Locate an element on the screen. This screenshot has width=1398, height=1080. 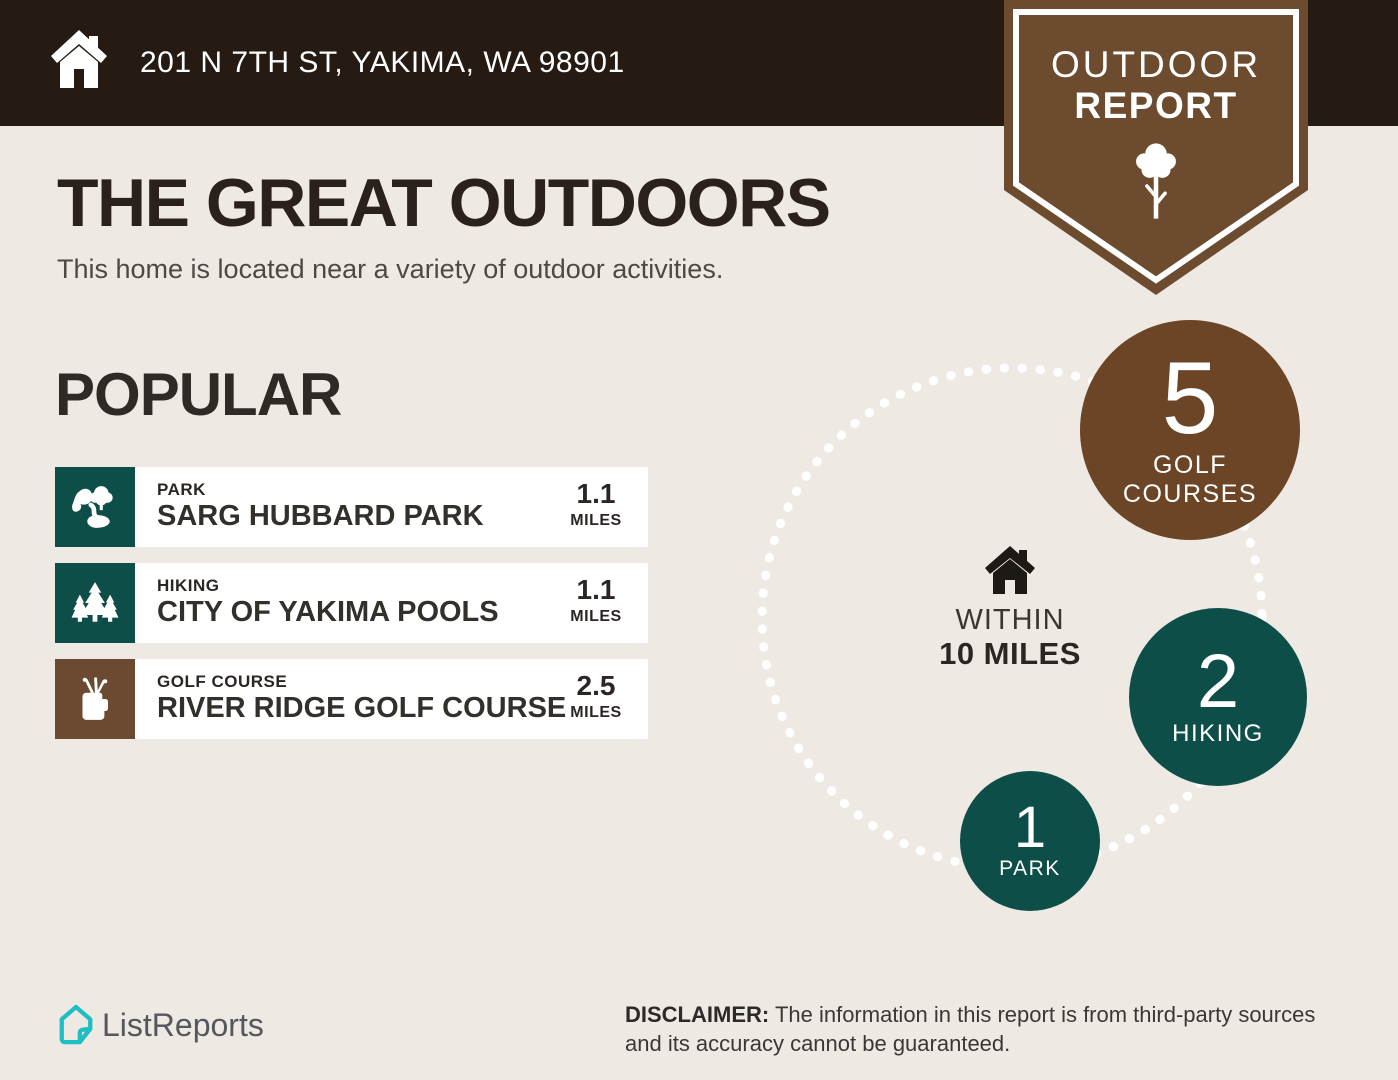
bubble-label: GOLF COURSES is located at coordinates (1190, 479).